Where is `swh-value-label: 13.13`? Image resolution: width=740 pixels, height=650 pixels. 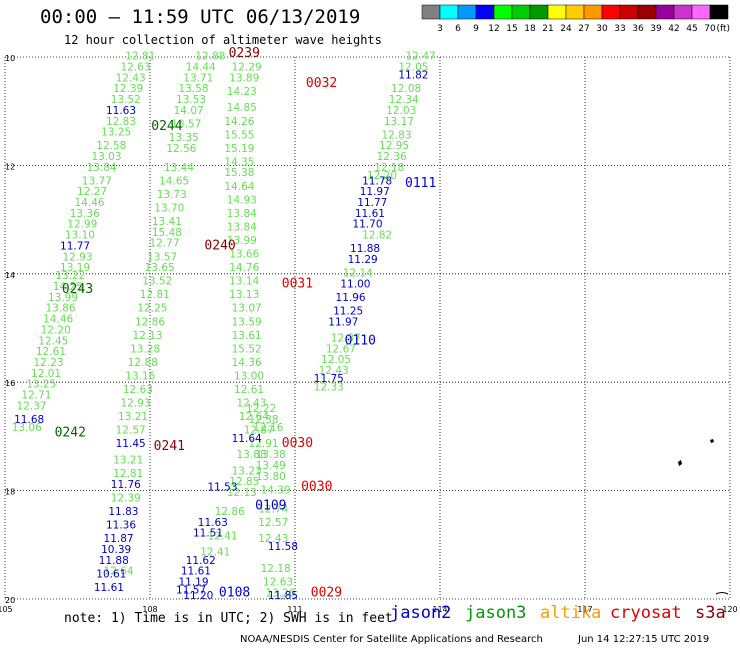
swh-value-label: 13.13 is located at coordinates (244, 295).